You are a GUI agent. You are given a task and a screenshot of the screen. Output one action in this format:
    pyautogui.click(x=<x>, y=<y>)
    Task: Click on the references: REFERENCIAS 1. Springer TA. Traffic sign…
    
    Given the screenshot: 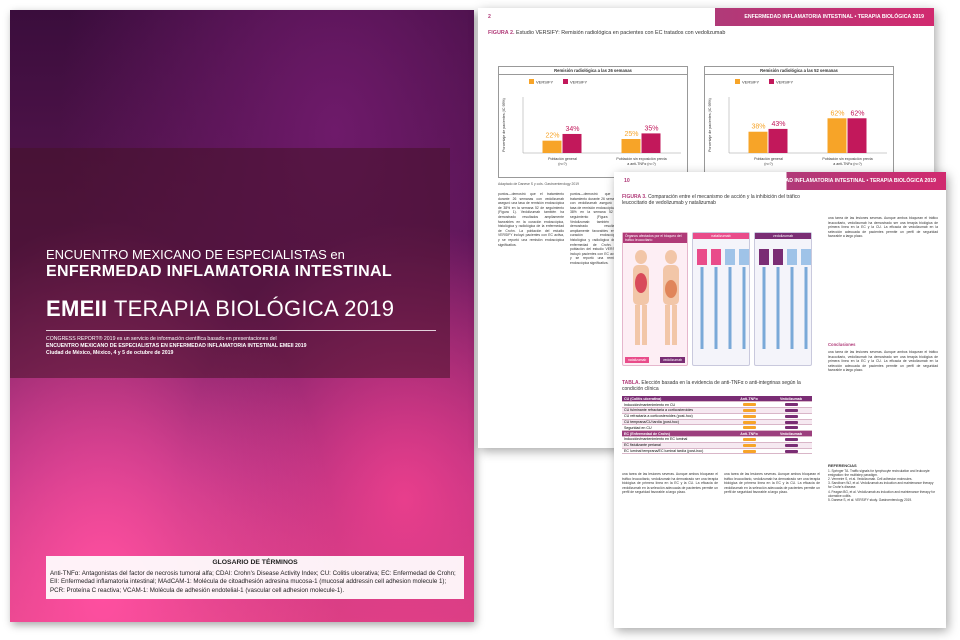 What is the action you would take?
    pyautogui.click(x=883, y=482)
    